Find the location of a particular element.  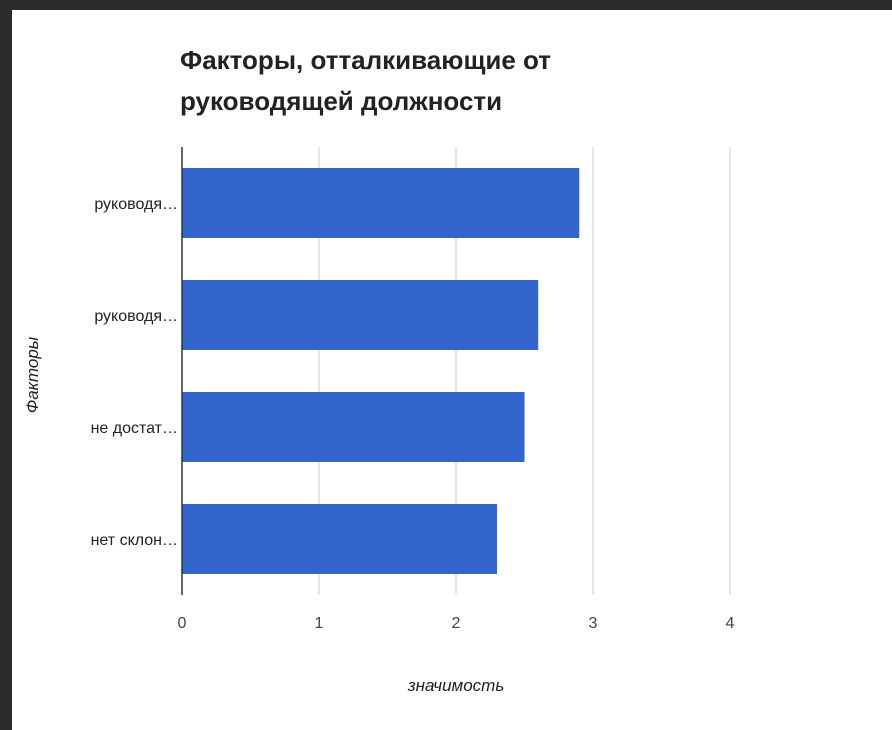

x-tick-label: 2 is located at coordinates (456, 623).